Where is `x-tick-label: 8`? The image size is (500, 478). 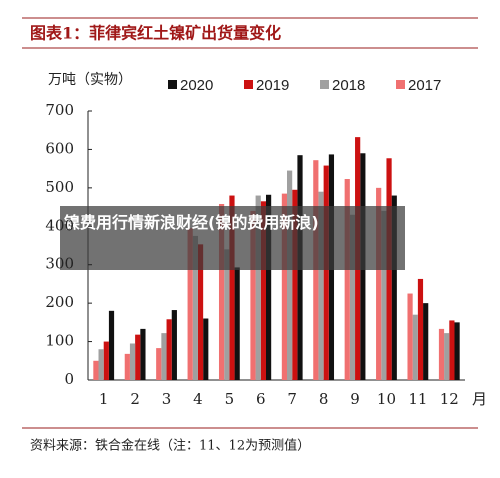 x-tick-label: 8 is located at coordinates (324, 399).